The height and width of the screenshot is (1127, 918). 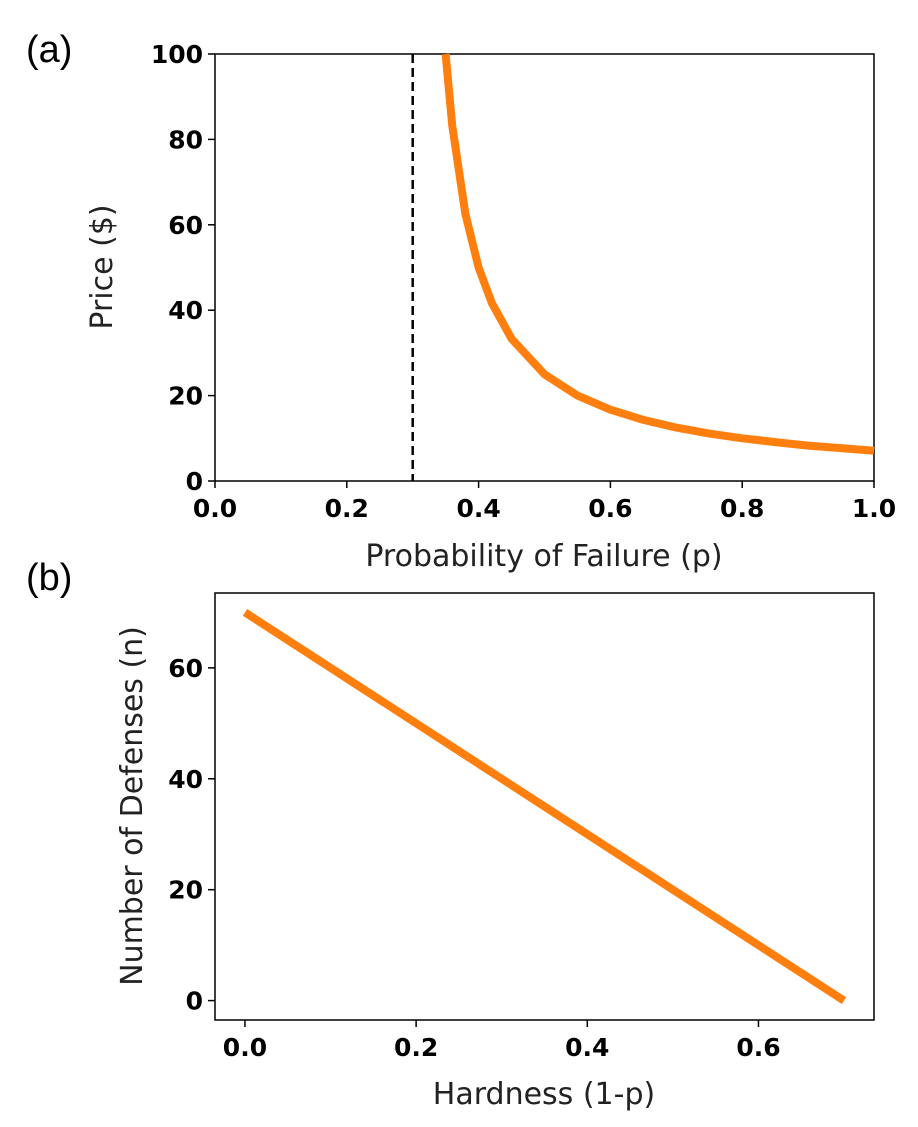 What do you see at coordinates (132, 806) in the screenshot?
I see `y-axis-label-b: Number of Defenses (n)` at bounding box center [132, 806].